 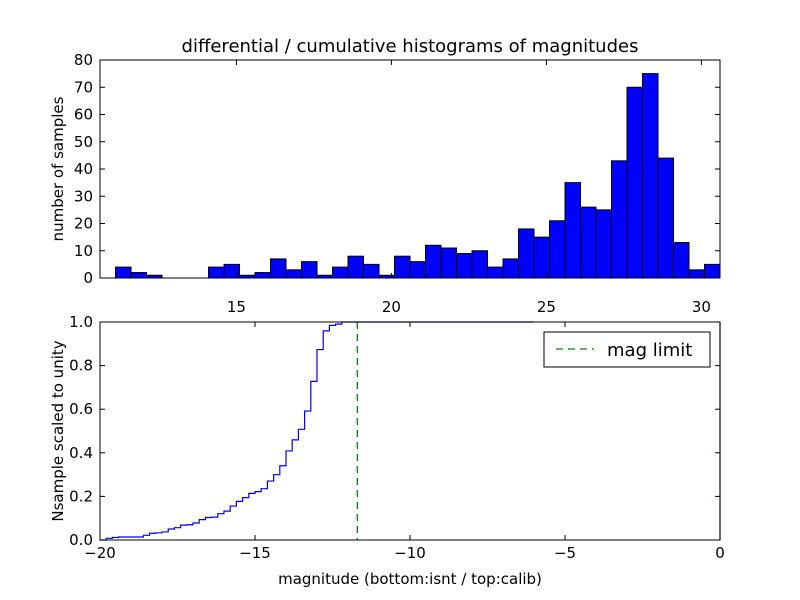 I want to click on top-y-tick-label: 50, so click(x=83, y=142).